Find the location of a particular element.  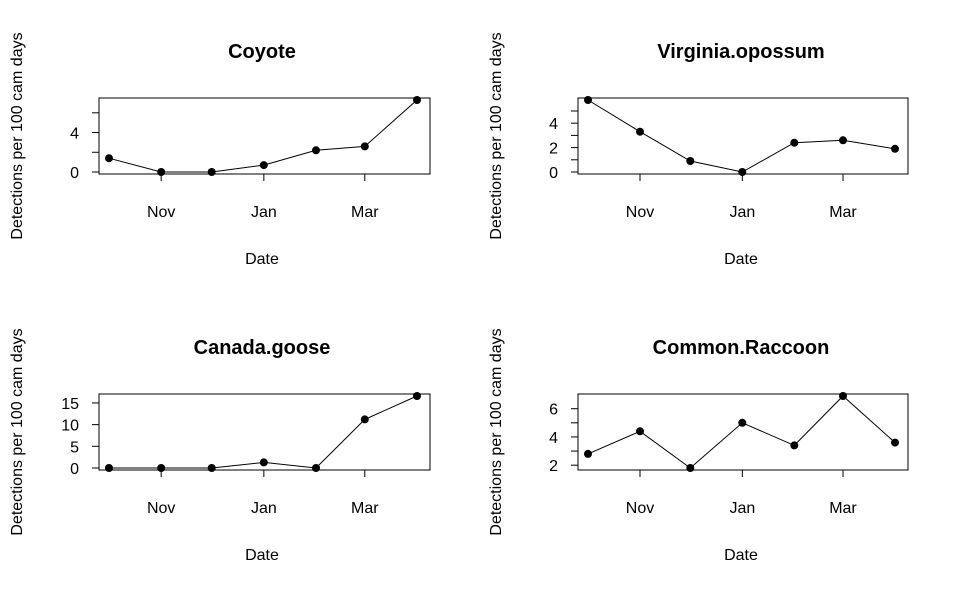

y-axis: 2 4 6 is located at coordinates (564, 438).